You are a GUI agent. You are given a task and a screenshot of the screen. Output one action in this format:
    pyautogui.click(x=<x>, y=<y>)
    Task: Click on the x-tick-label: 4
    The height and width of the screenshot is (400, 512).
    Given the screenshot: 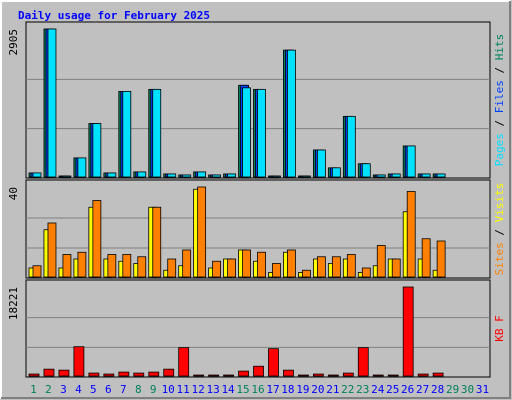 What is the action you would take?
    pyautogui.click(x=78, y=389)
    